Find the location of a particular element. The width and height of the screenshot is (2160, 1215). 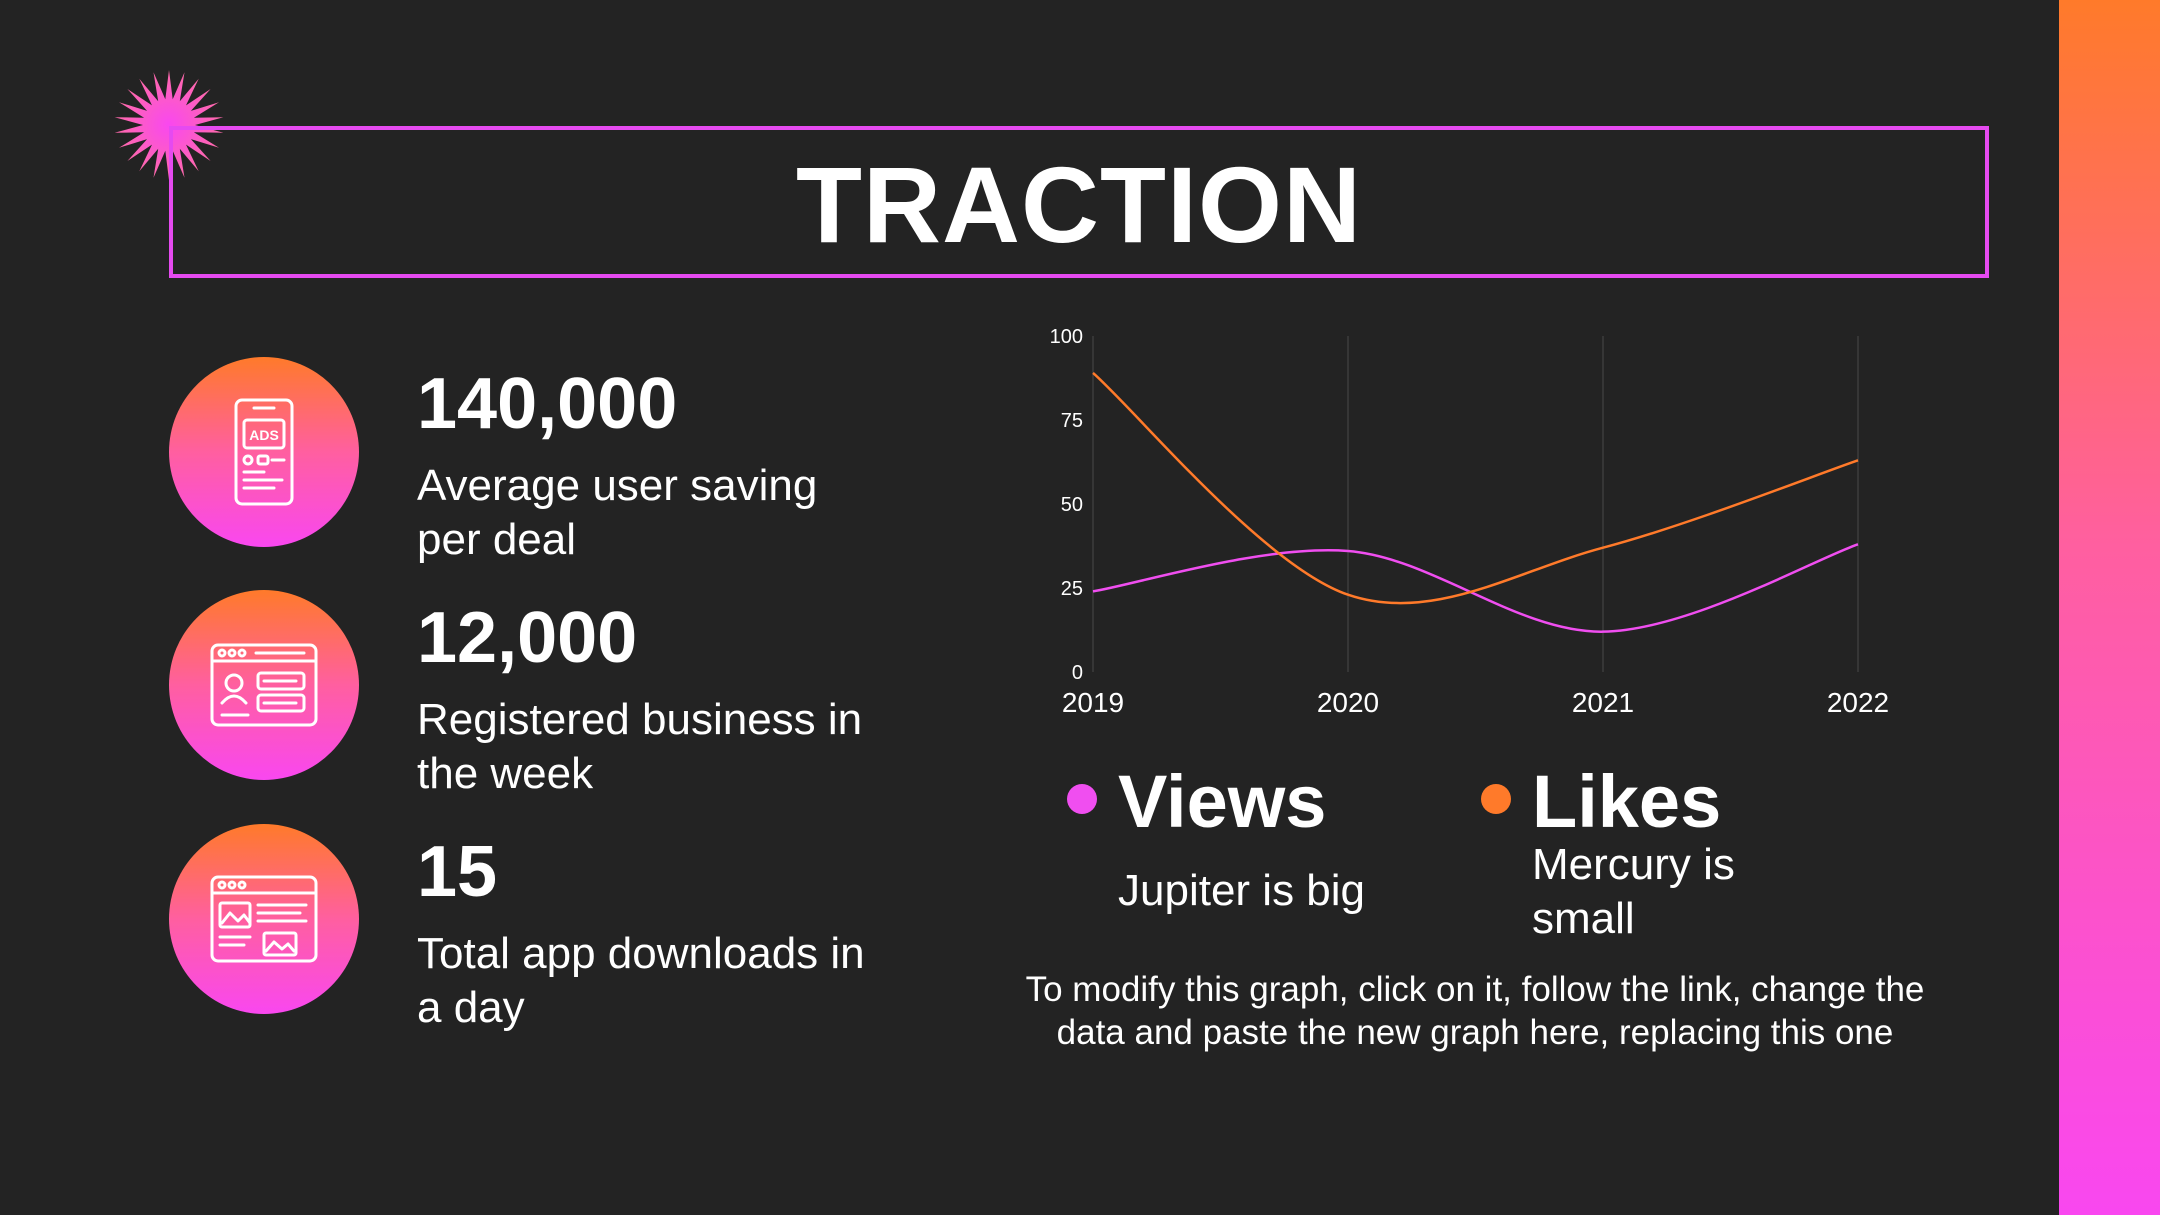

x-tick-label: 2019 is located at coordinates (1093, 702).